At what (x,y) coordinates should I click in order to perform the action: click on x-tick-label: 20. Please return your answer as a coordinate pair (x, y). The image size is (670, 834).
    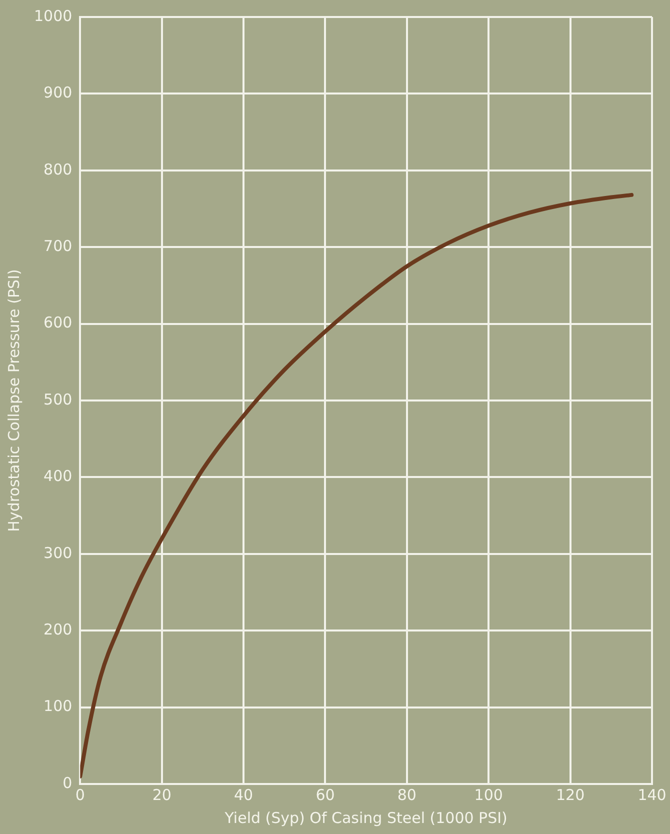
    Looking at the image, I should click on (162, 795).